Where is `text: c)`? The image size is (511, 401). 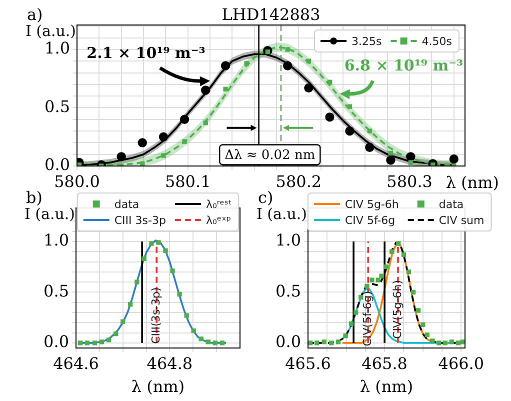 text: c) is located at coordinates (266, 197).